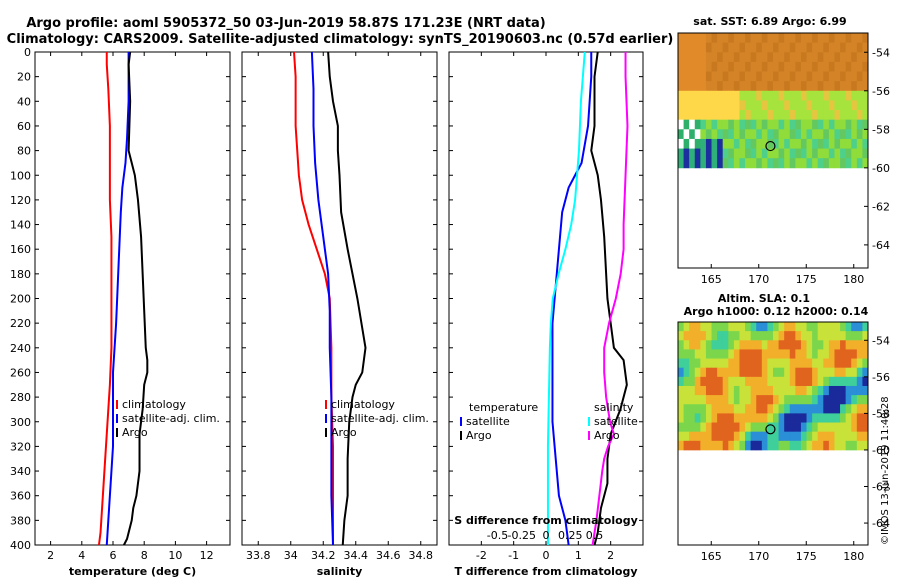  I want to click on depth-tick-label: 260, so click(20, 372).